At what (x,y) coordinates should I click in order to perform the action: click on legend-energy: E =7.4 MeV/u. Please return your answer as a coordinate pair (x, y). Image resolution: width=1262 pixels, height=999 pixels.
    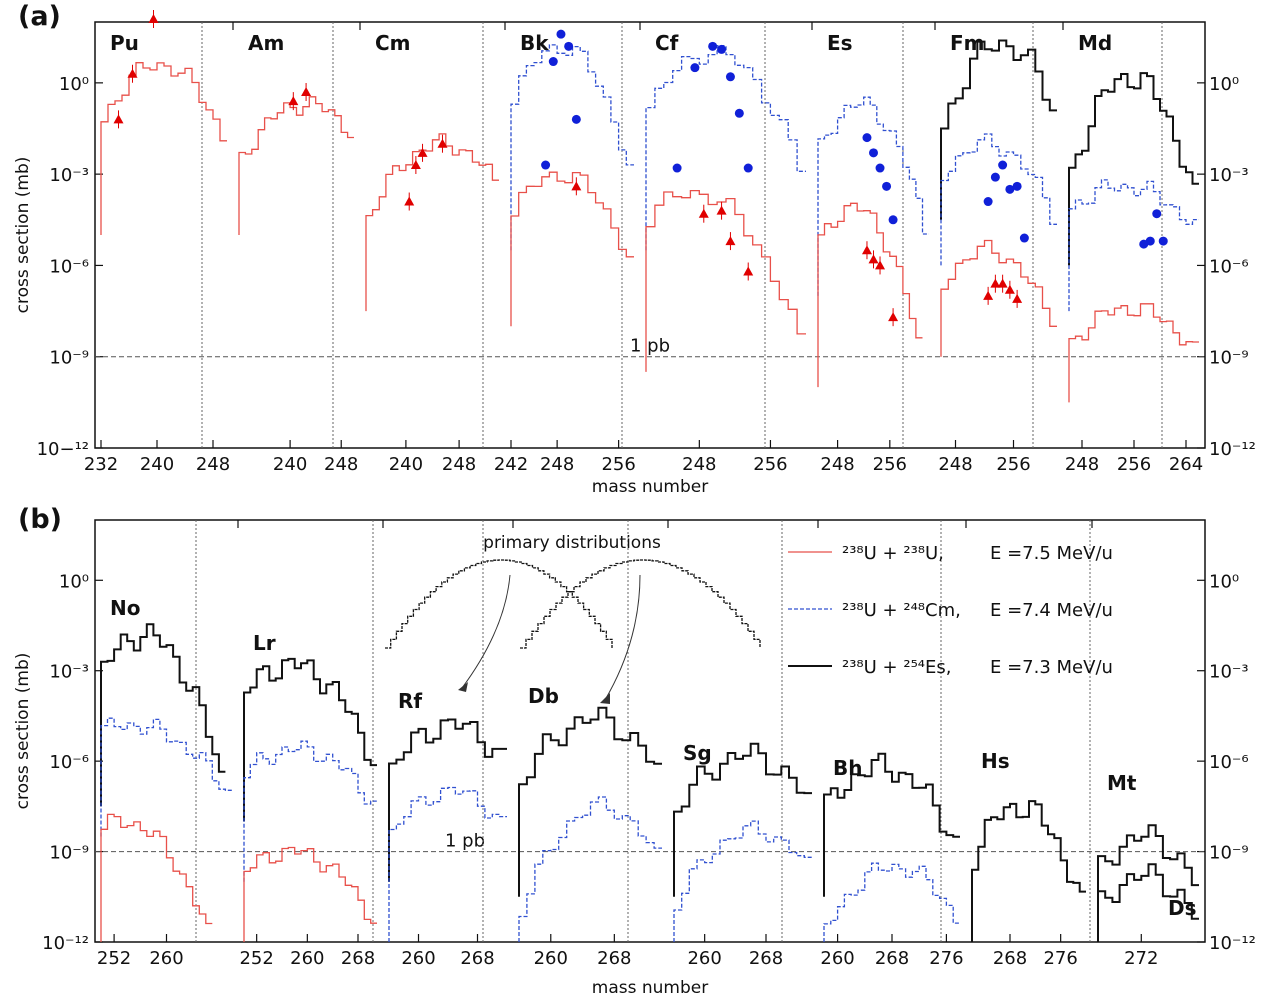
    Looking at the image, I should click on (1051, 610).